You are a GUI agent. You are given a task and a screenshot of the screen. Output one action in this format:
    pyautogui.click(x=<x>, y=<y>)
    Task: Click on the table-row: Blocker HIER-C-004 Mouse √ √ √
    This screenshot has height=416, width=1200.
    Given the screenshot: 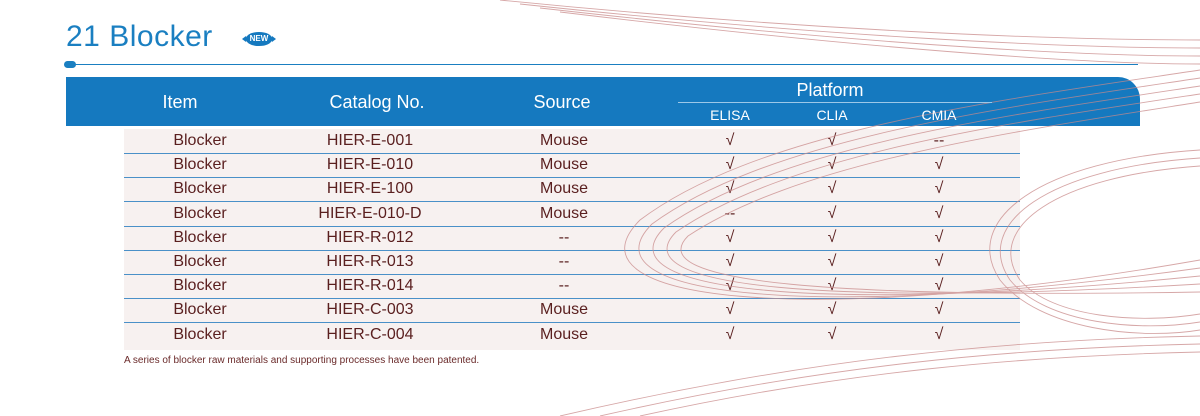 What is the action you would take?
    pyautogui.click(x=572, y=335)
    